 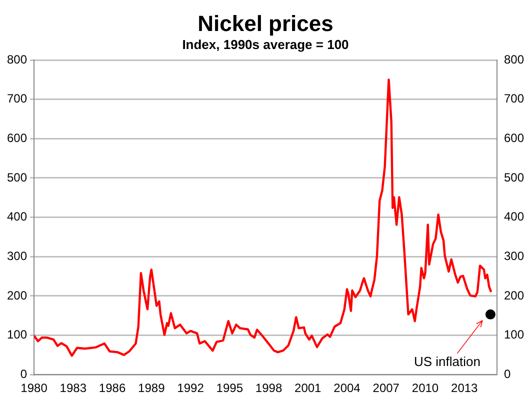 What do you see at coordinates (514, 217) in the screenshot?
I see `y2-tick-label: 400` at bounding box center [514, 217].